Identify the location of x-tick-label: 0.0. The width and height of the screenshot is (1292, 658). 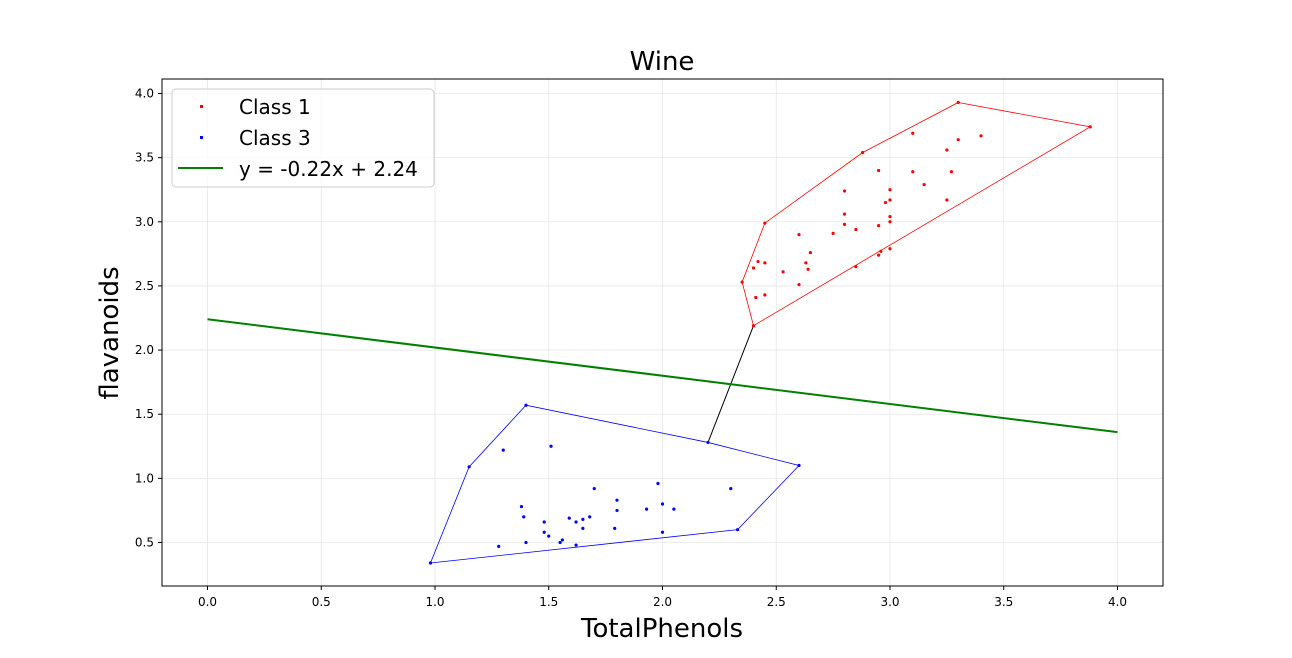
(207, 602).